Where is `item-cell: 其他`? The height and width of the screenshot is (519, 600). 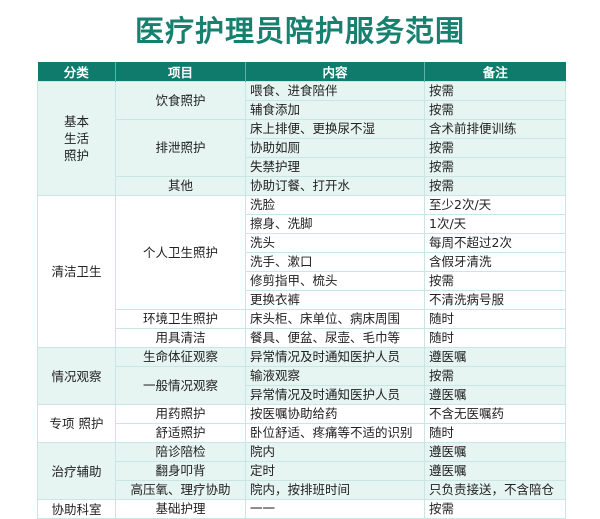
item-cell: 其他 is located at coordinates (180, 186).